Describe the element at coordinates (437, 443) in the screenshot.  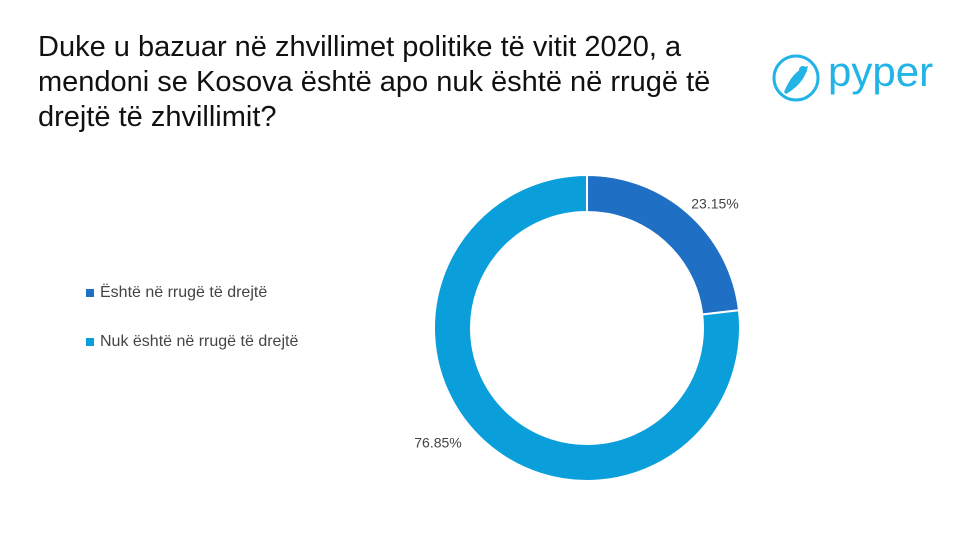
I see `data-label: 76.85%` at that location.